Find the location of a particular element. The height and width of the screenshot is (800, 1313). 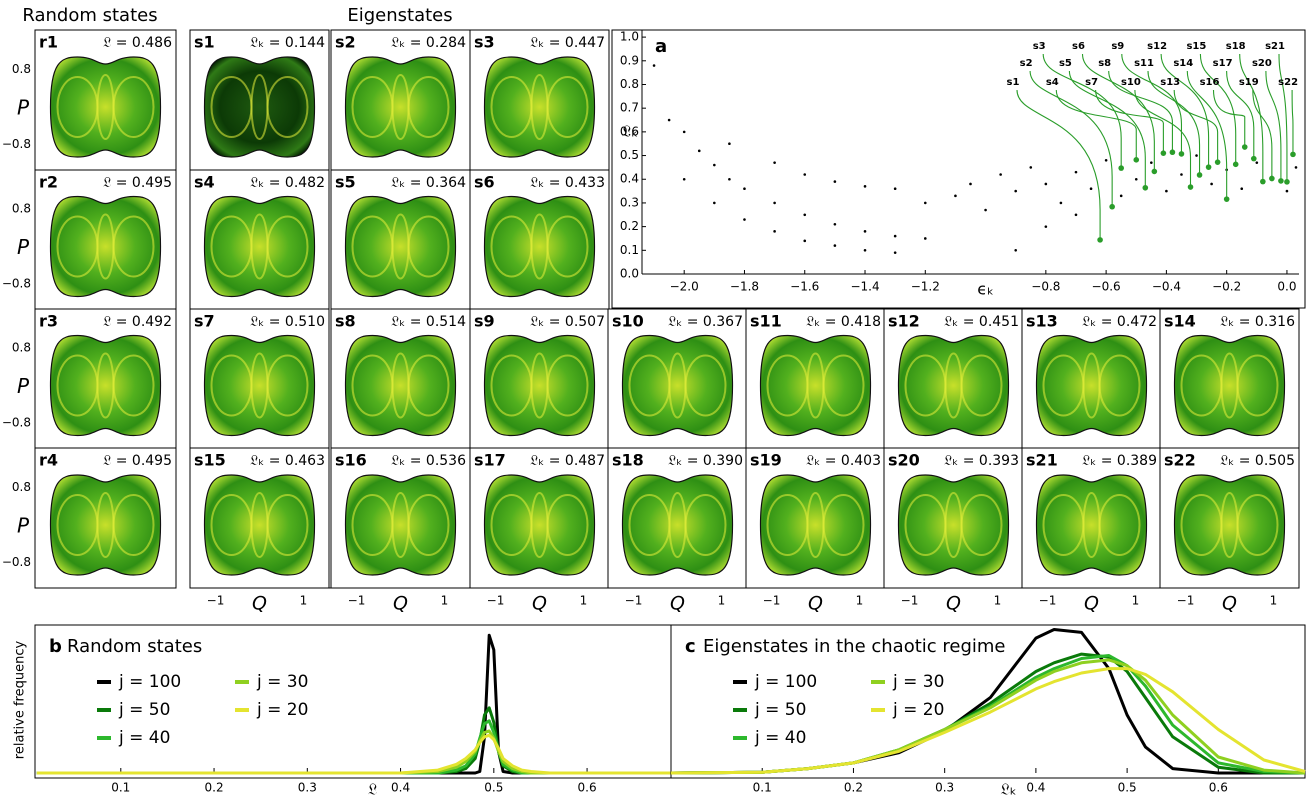

thumbnail-value: 𝔏ₖ = 0.418 is located at coordinates (843, 322).